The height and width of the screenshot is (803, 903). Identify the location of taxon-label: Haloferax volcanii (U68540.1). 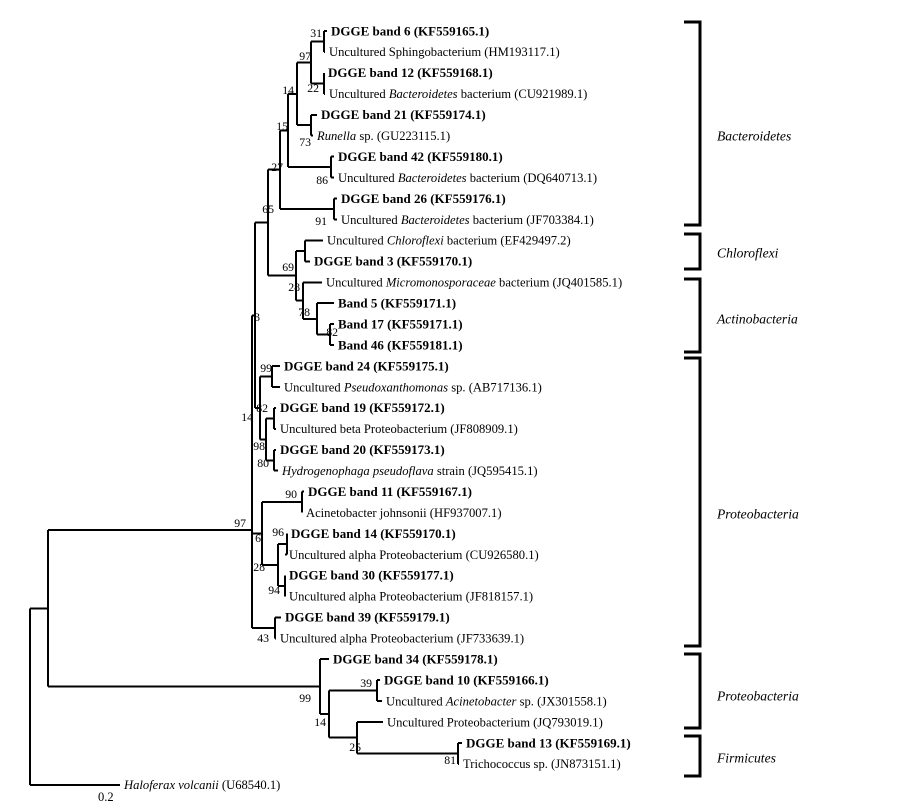
(201, 785).